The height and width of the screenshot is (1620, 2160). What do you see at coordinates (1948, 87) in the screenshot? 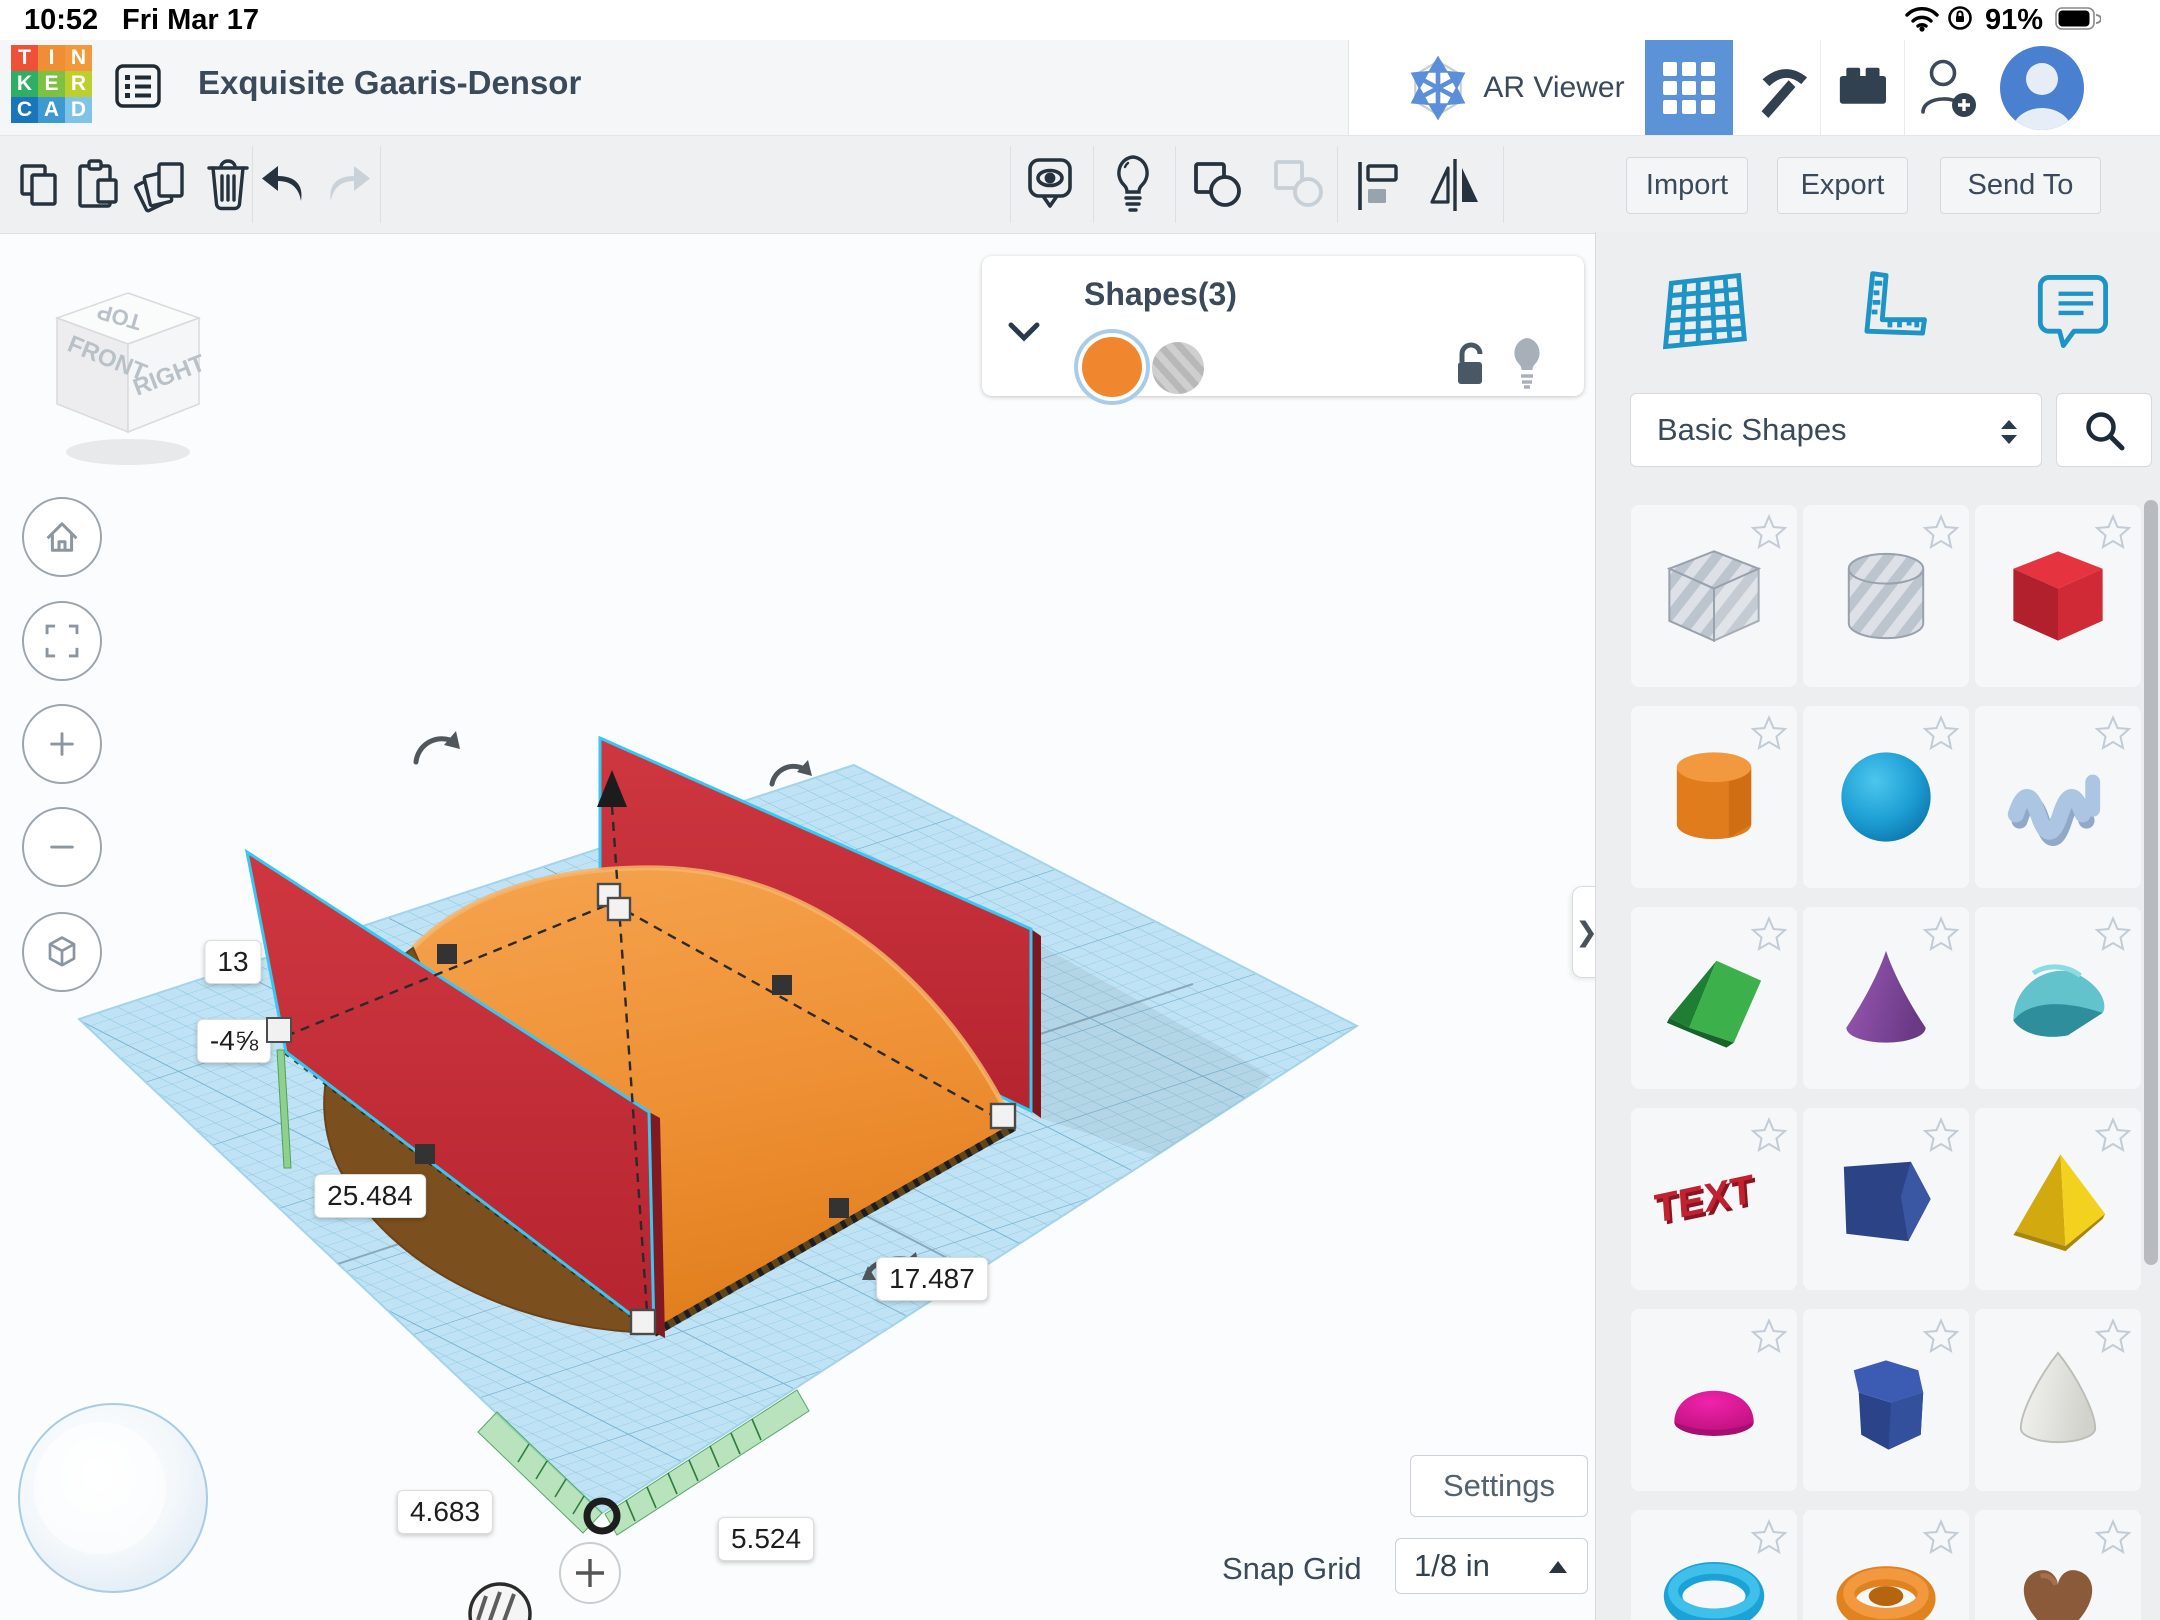
I see `invite-collaborator-button` at bounding box center [1948, 87].